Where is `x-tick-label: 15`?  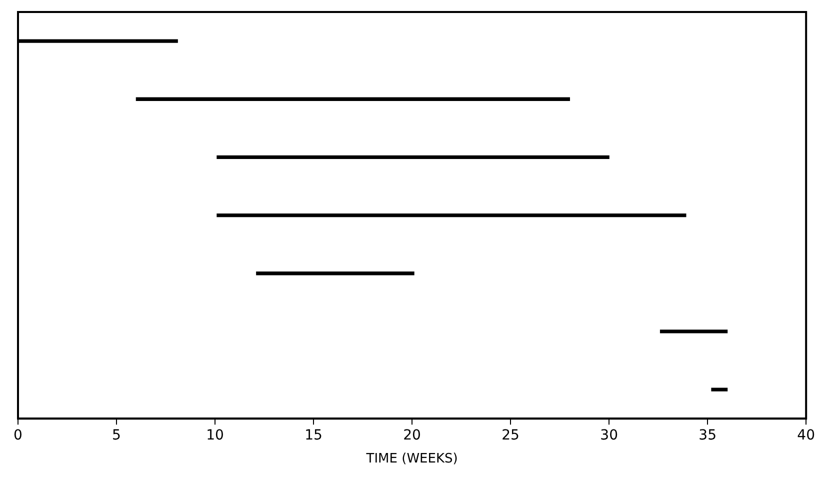 x-tick-label: 15 is located at coordinates (313, 436).